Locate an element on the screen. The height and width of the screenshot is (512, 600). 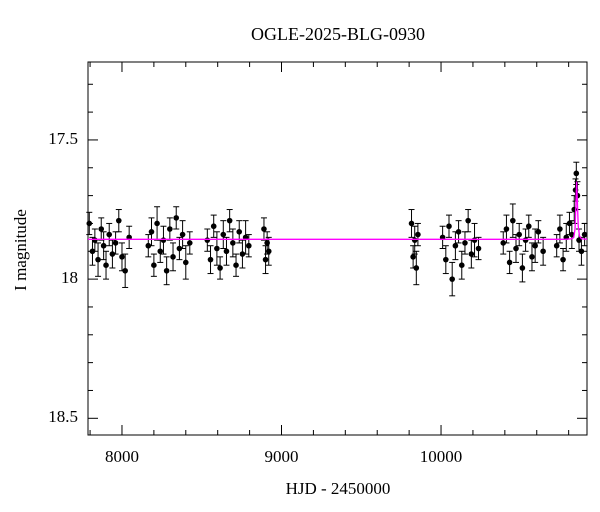
y-tick-label: 17.5 is located at coordinates (63, 138).